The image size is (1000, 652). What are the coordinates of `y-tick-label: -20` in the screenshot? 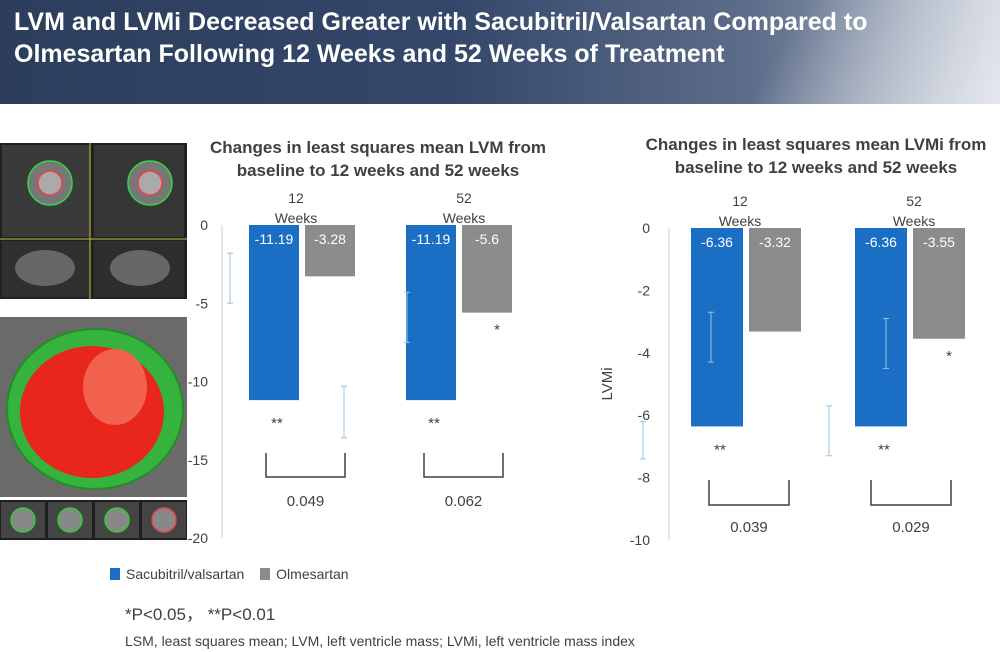 It's located at (198, 538).